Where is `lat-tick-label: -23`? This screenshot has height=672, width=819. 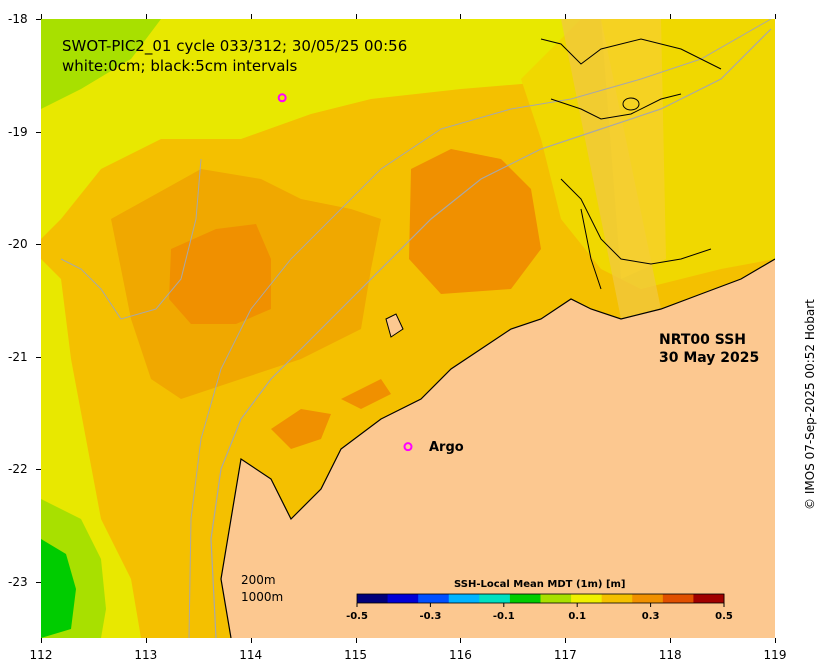
lat-tick-label: -23 is located at coordinates (18, 581).